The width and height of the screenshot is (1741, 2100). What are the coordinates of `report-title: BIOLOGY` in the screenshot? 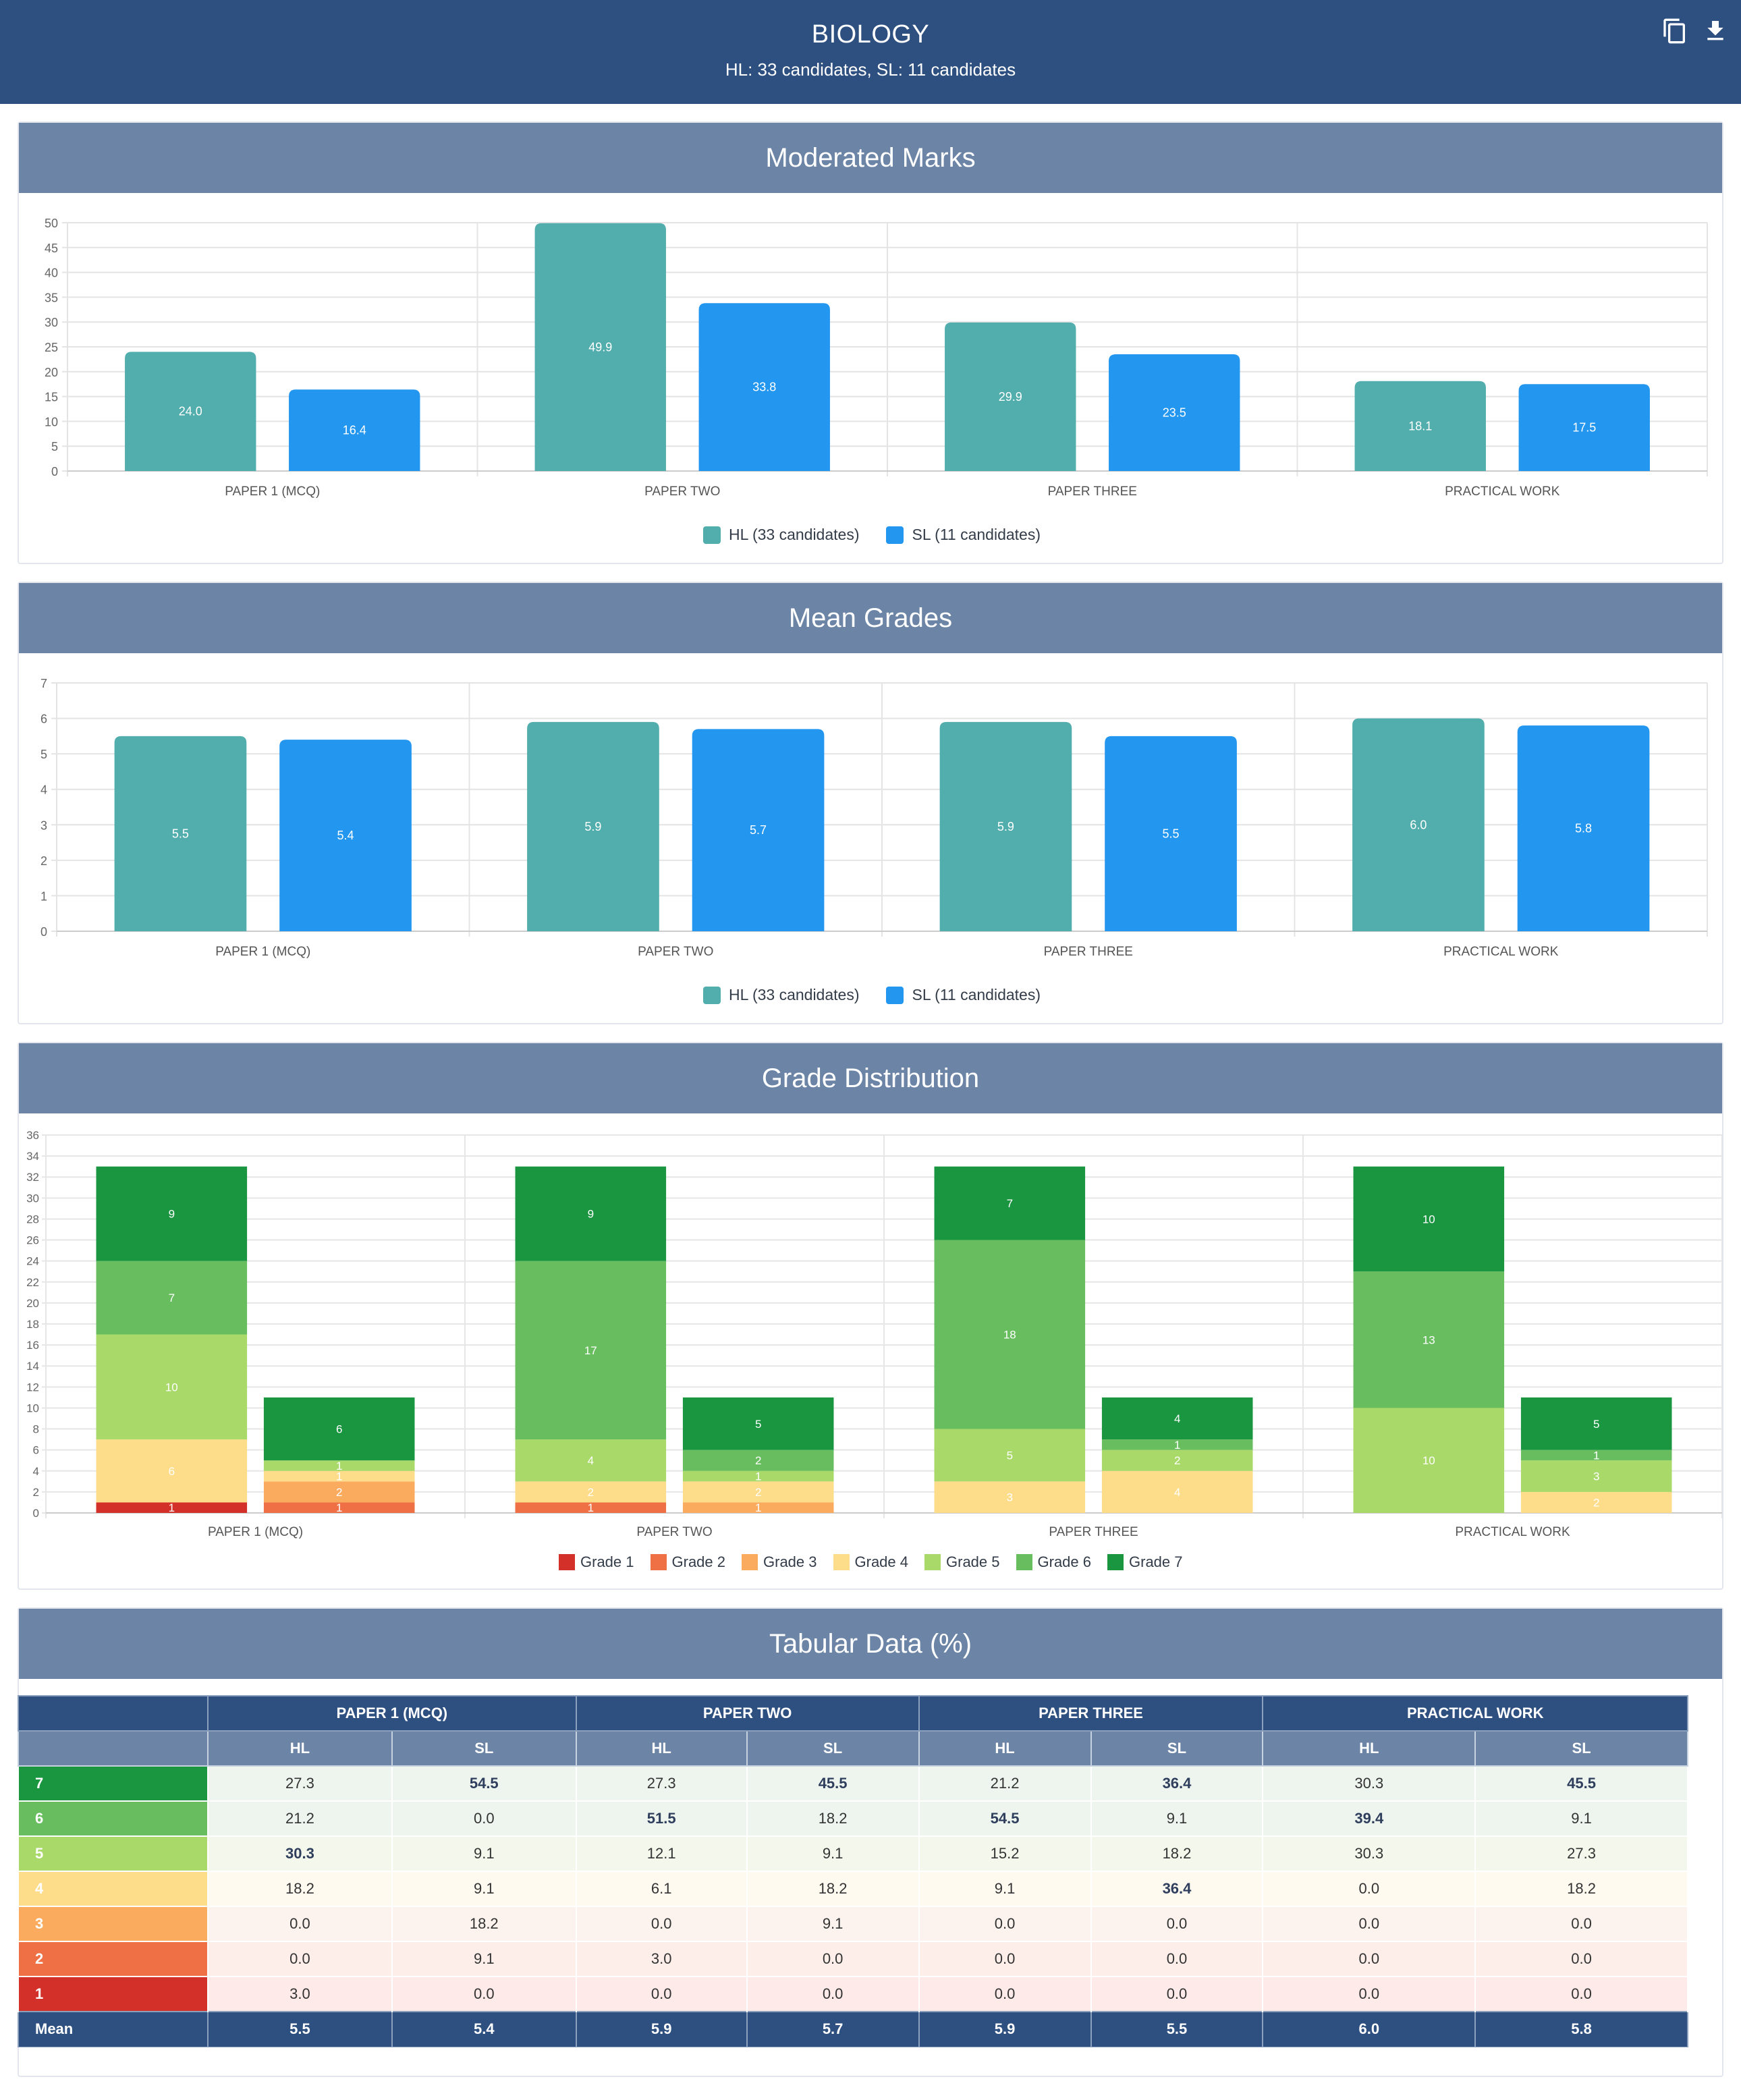 It's located at (870, 34).